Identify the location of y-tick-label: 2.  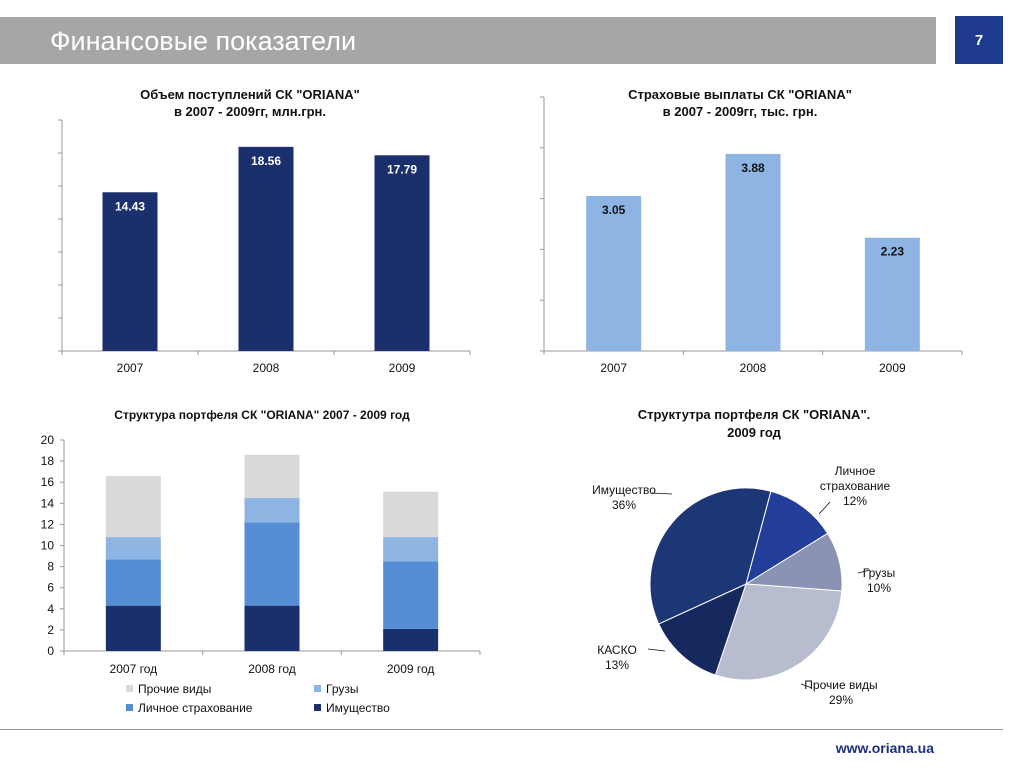
(50, 630).